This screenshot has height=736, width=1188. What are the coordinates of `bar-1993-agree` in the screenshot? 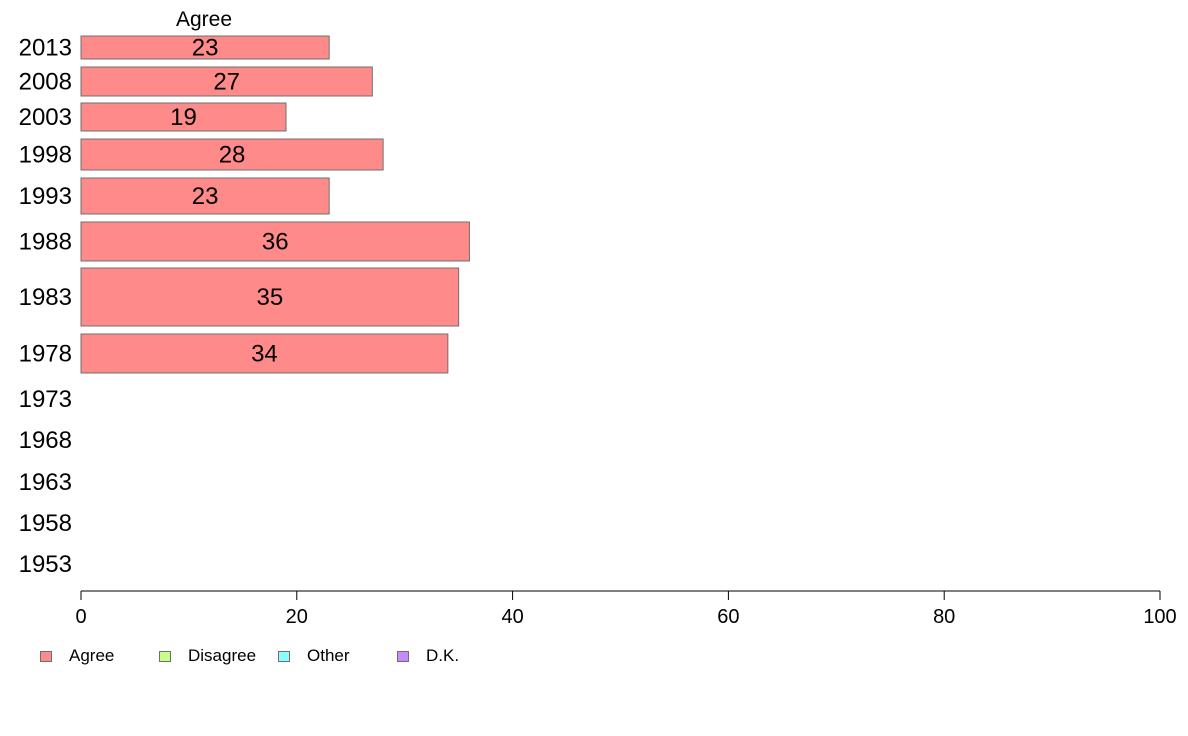 It's located at (205, 196).